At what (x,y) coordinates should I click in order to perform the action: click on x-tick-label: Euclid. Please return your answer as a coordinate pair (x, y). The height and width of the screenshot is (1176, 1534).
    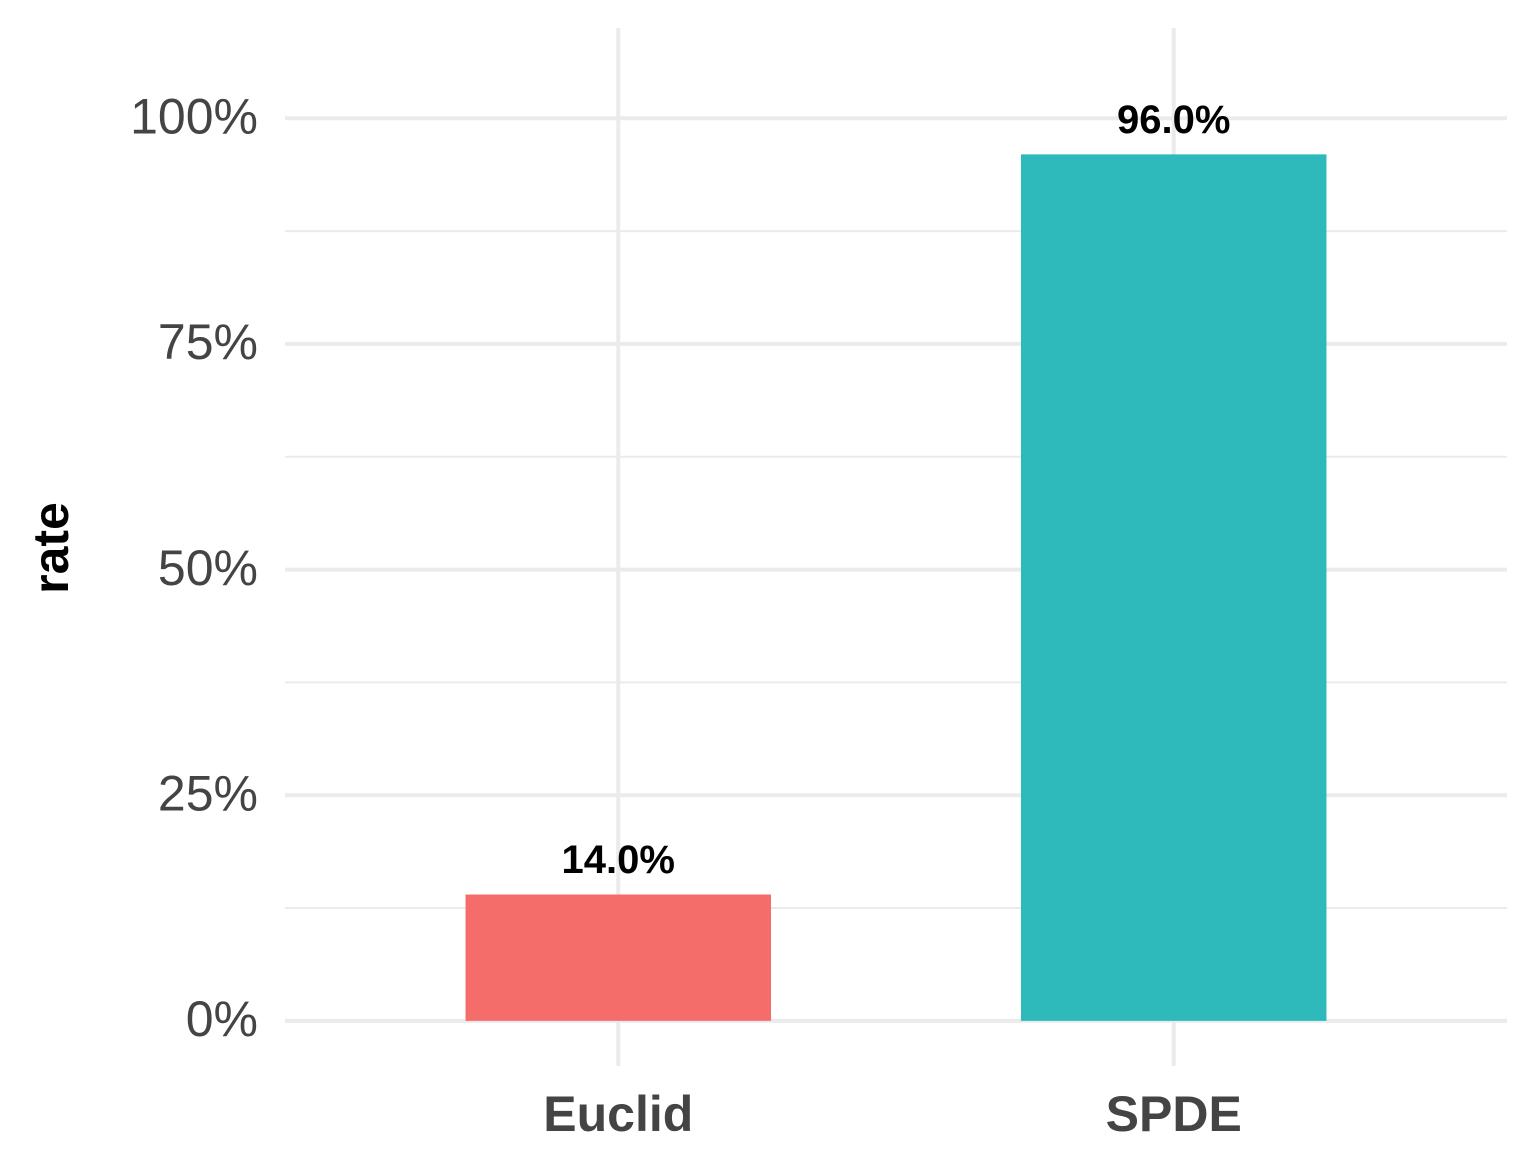
    Looking at the image, I should click on (618, 1114).